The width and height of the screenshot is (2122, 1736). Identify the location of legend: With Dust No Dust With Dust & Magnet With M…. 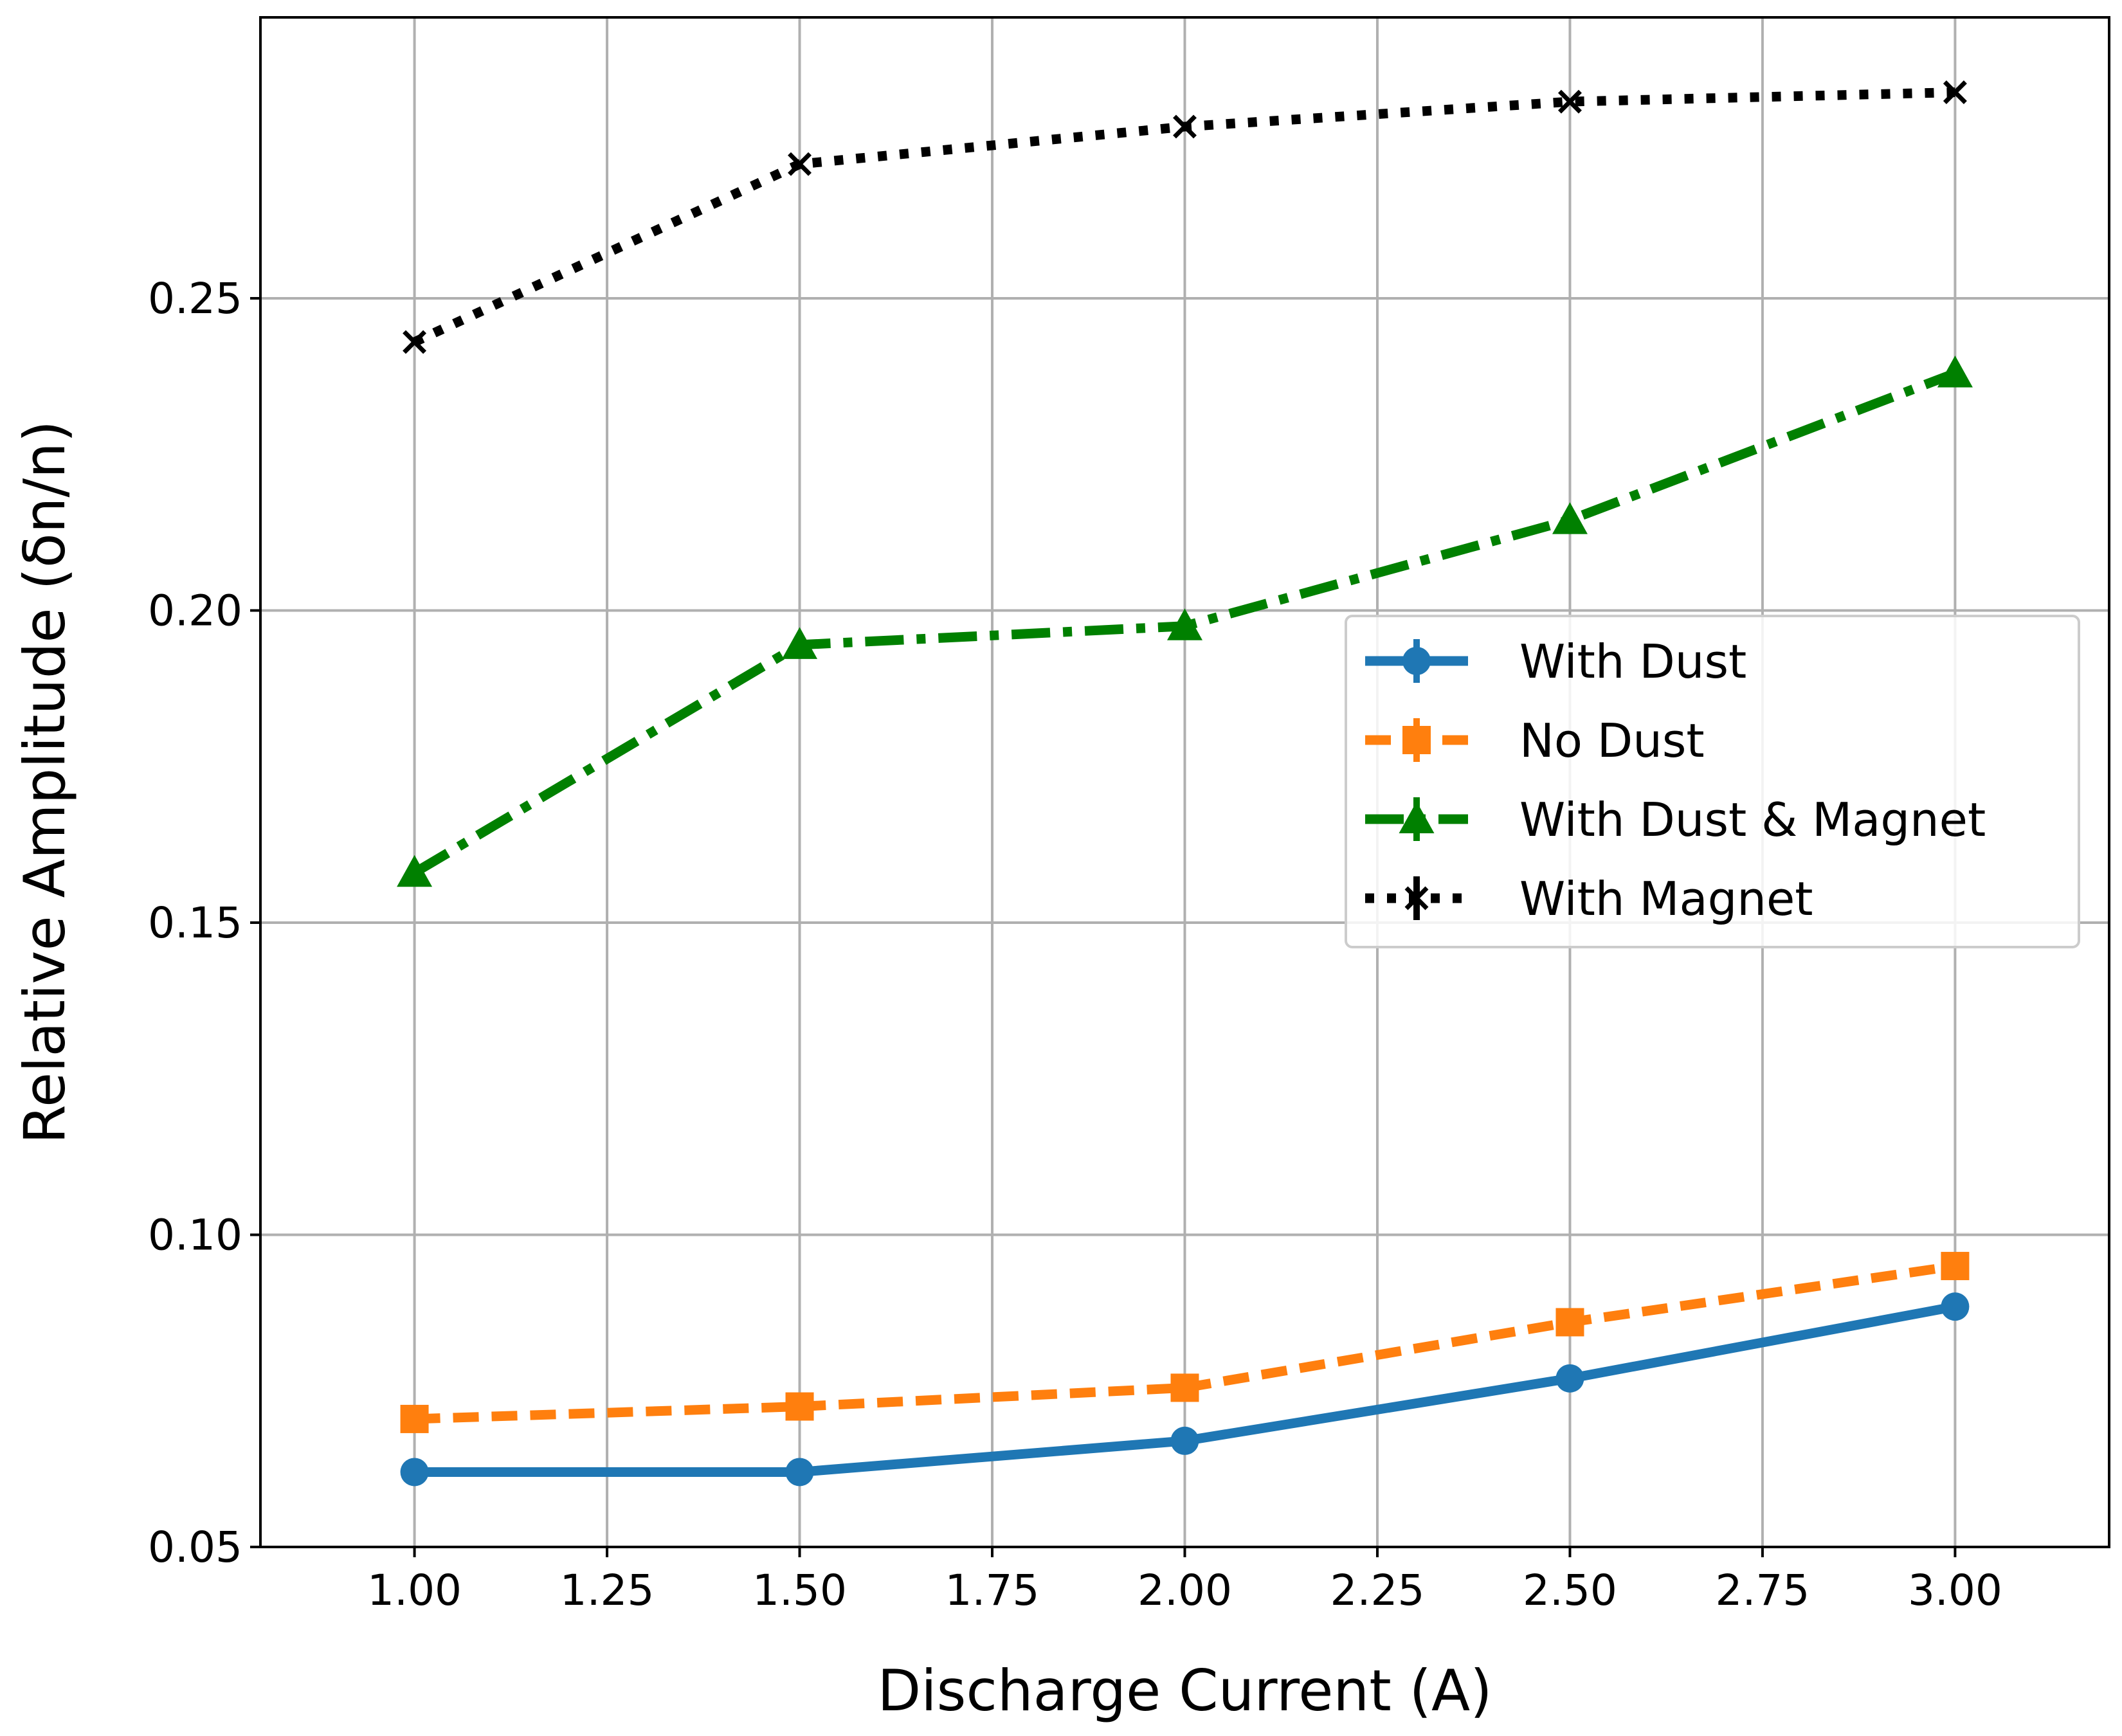
(1712, 781).